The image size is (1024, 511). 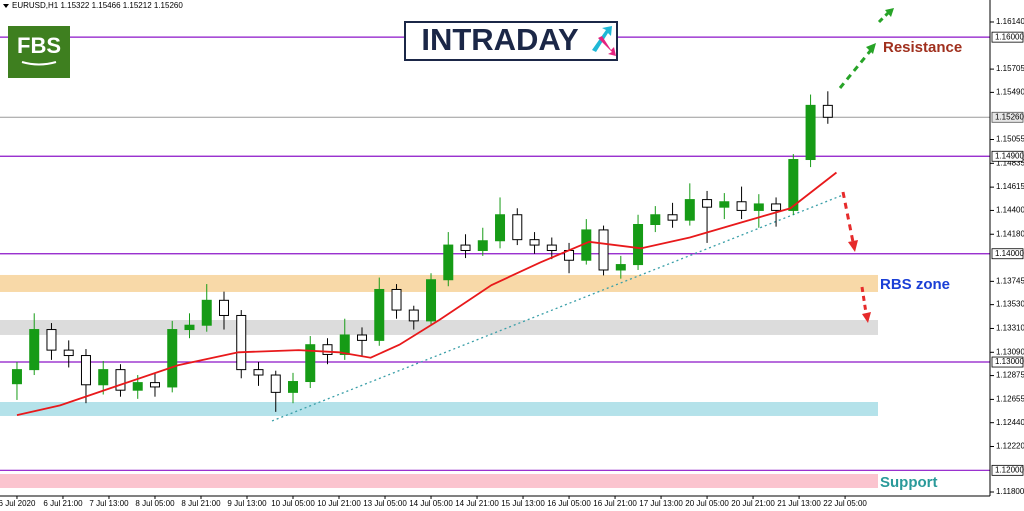 What do you see at coordinates (155, 503) in the screenshot?
I see `x-tick-label: 8 Jul 05:00` at bounding box center [155, 503].